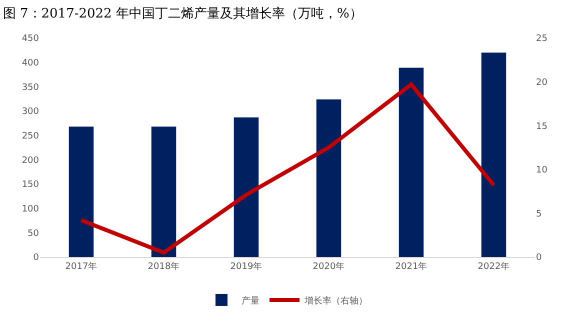  Describe the element at coordinates (31, 161) in the screenshot. I see `y-tick-label: 200` at that location.